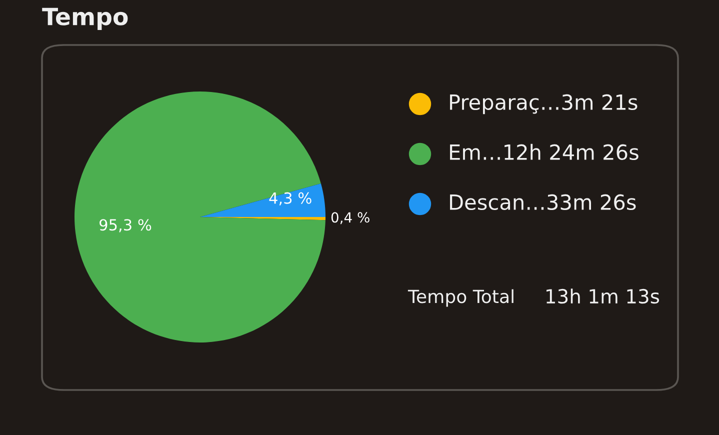 The height and width of the screenshot is (435, 719). I want to click on data-label: 0,4 %, so click(350, 218).